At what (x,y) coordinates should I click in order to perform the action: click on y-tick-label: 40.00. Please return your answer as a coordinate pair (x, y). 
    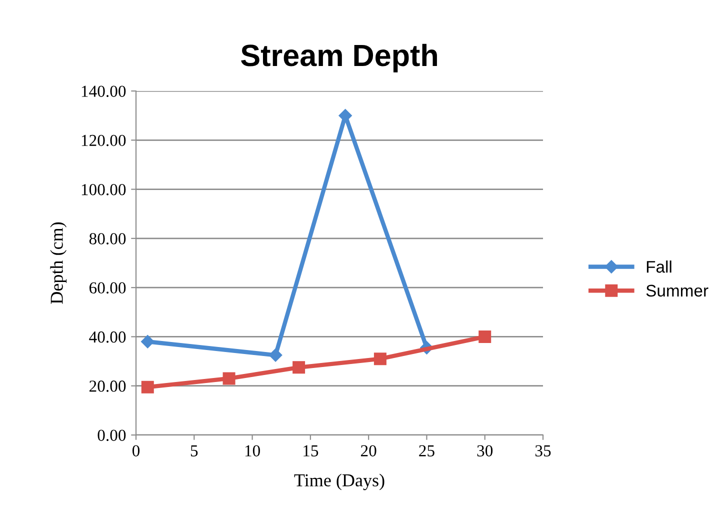
    Looking at the image, I should click on (107, 337).